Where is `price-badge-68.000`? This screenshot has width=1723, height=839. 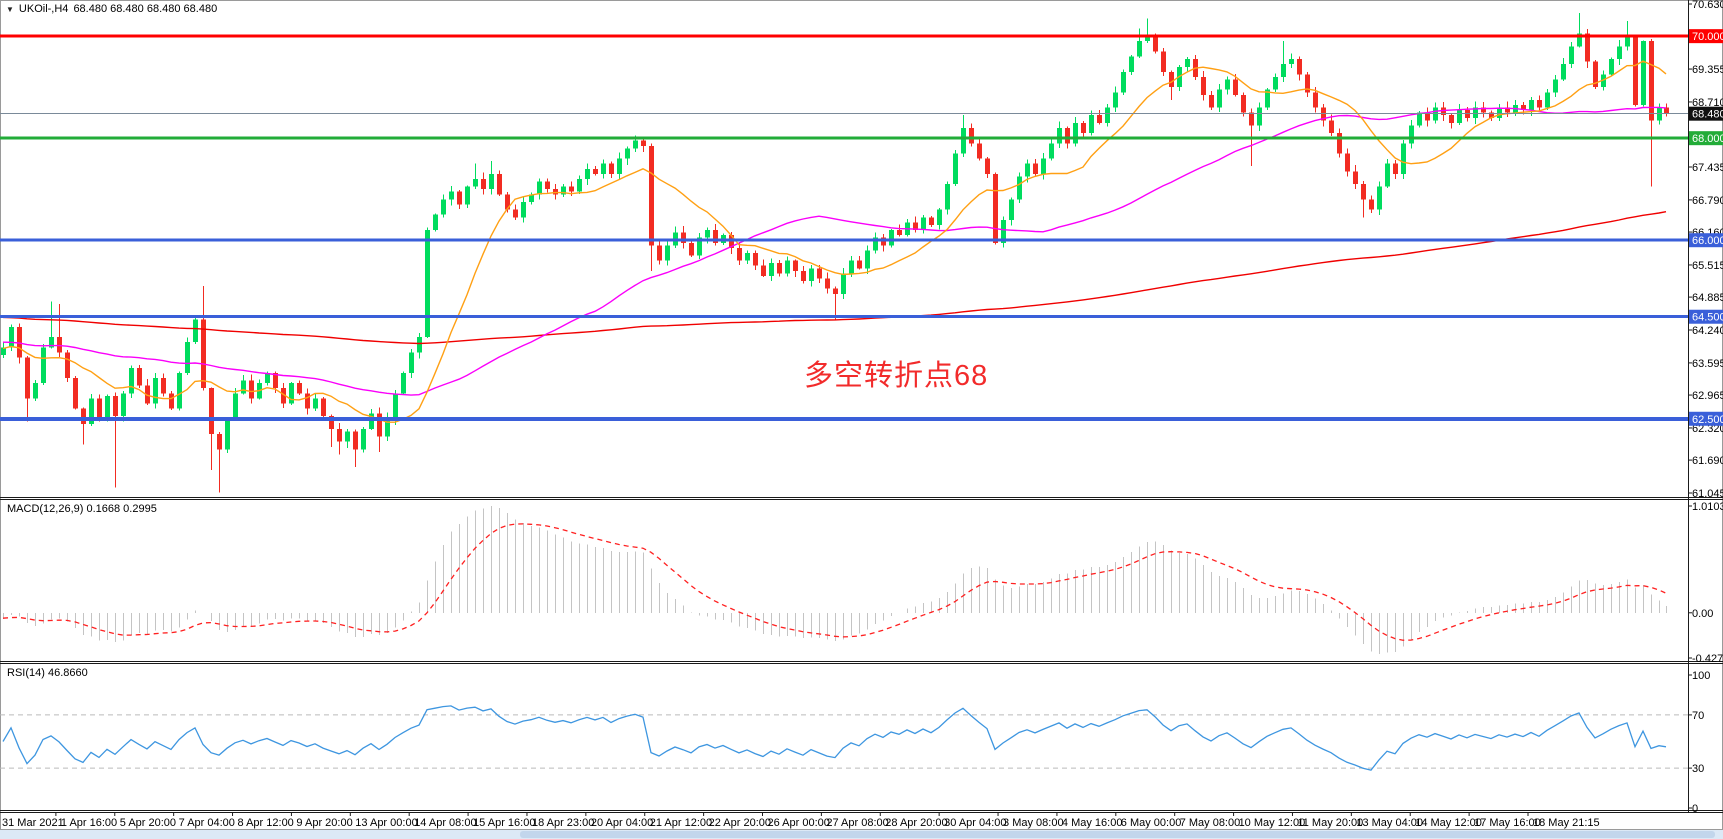 price-badge-68.000 is located at coordinates (1706, 138).